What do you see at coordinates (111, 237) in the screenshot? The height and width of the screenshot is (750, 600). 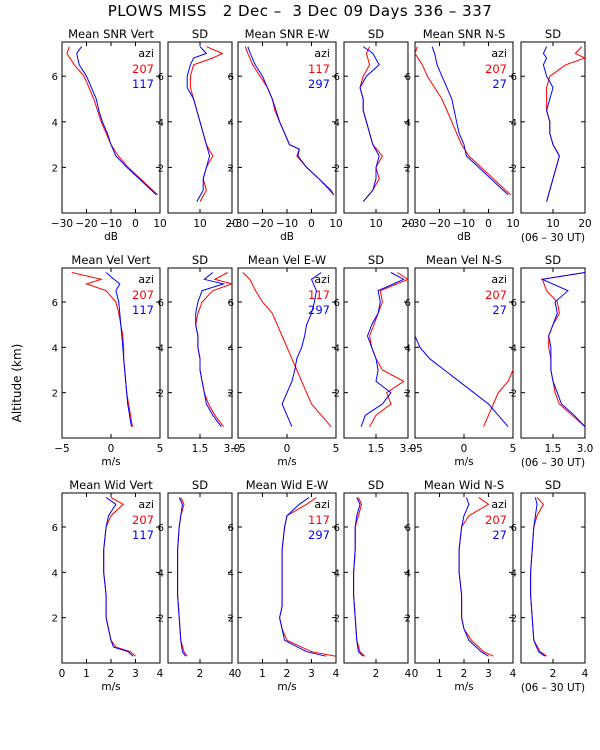 I see `x-axis-label: dB` at bounding box center [111, 237].